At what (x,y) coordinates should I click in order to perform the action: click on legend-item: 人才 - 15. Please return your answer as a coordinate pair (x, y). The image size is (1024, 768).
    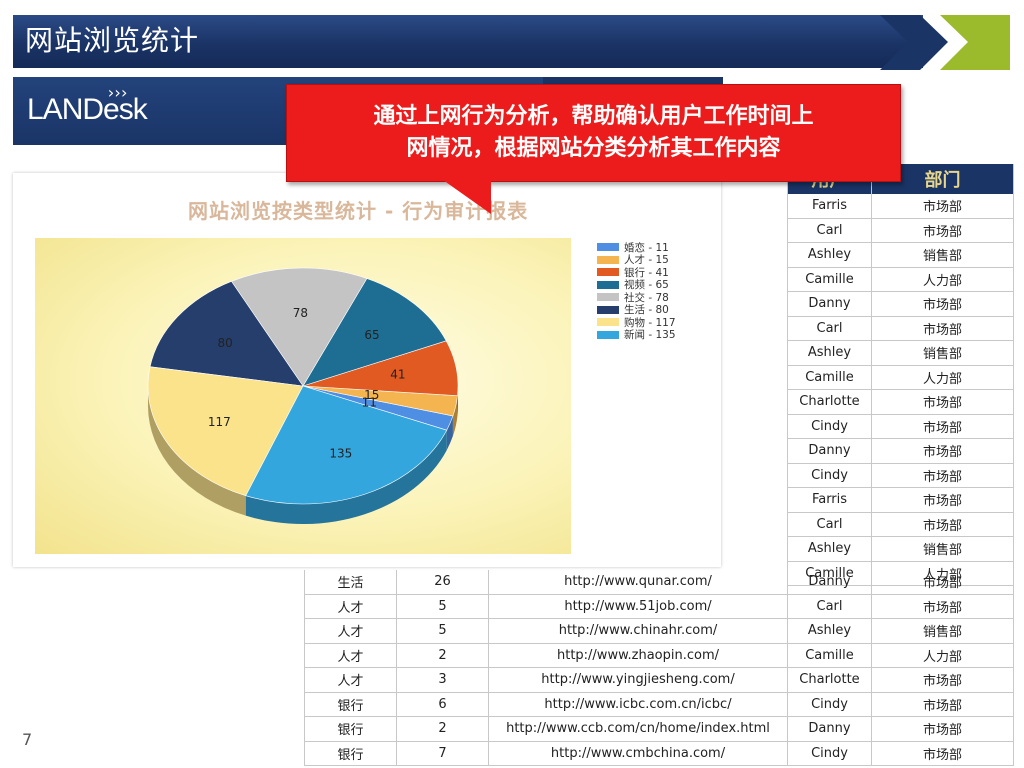
    Looking at the image, I should click on (636, 260).